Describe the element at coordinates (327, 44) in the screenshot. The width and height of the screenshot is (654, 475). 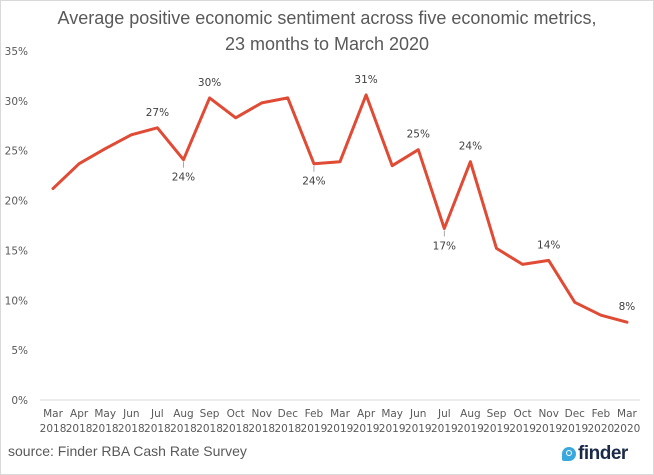
I see `chart-subtitle: 23 months to March 2020` at that location.